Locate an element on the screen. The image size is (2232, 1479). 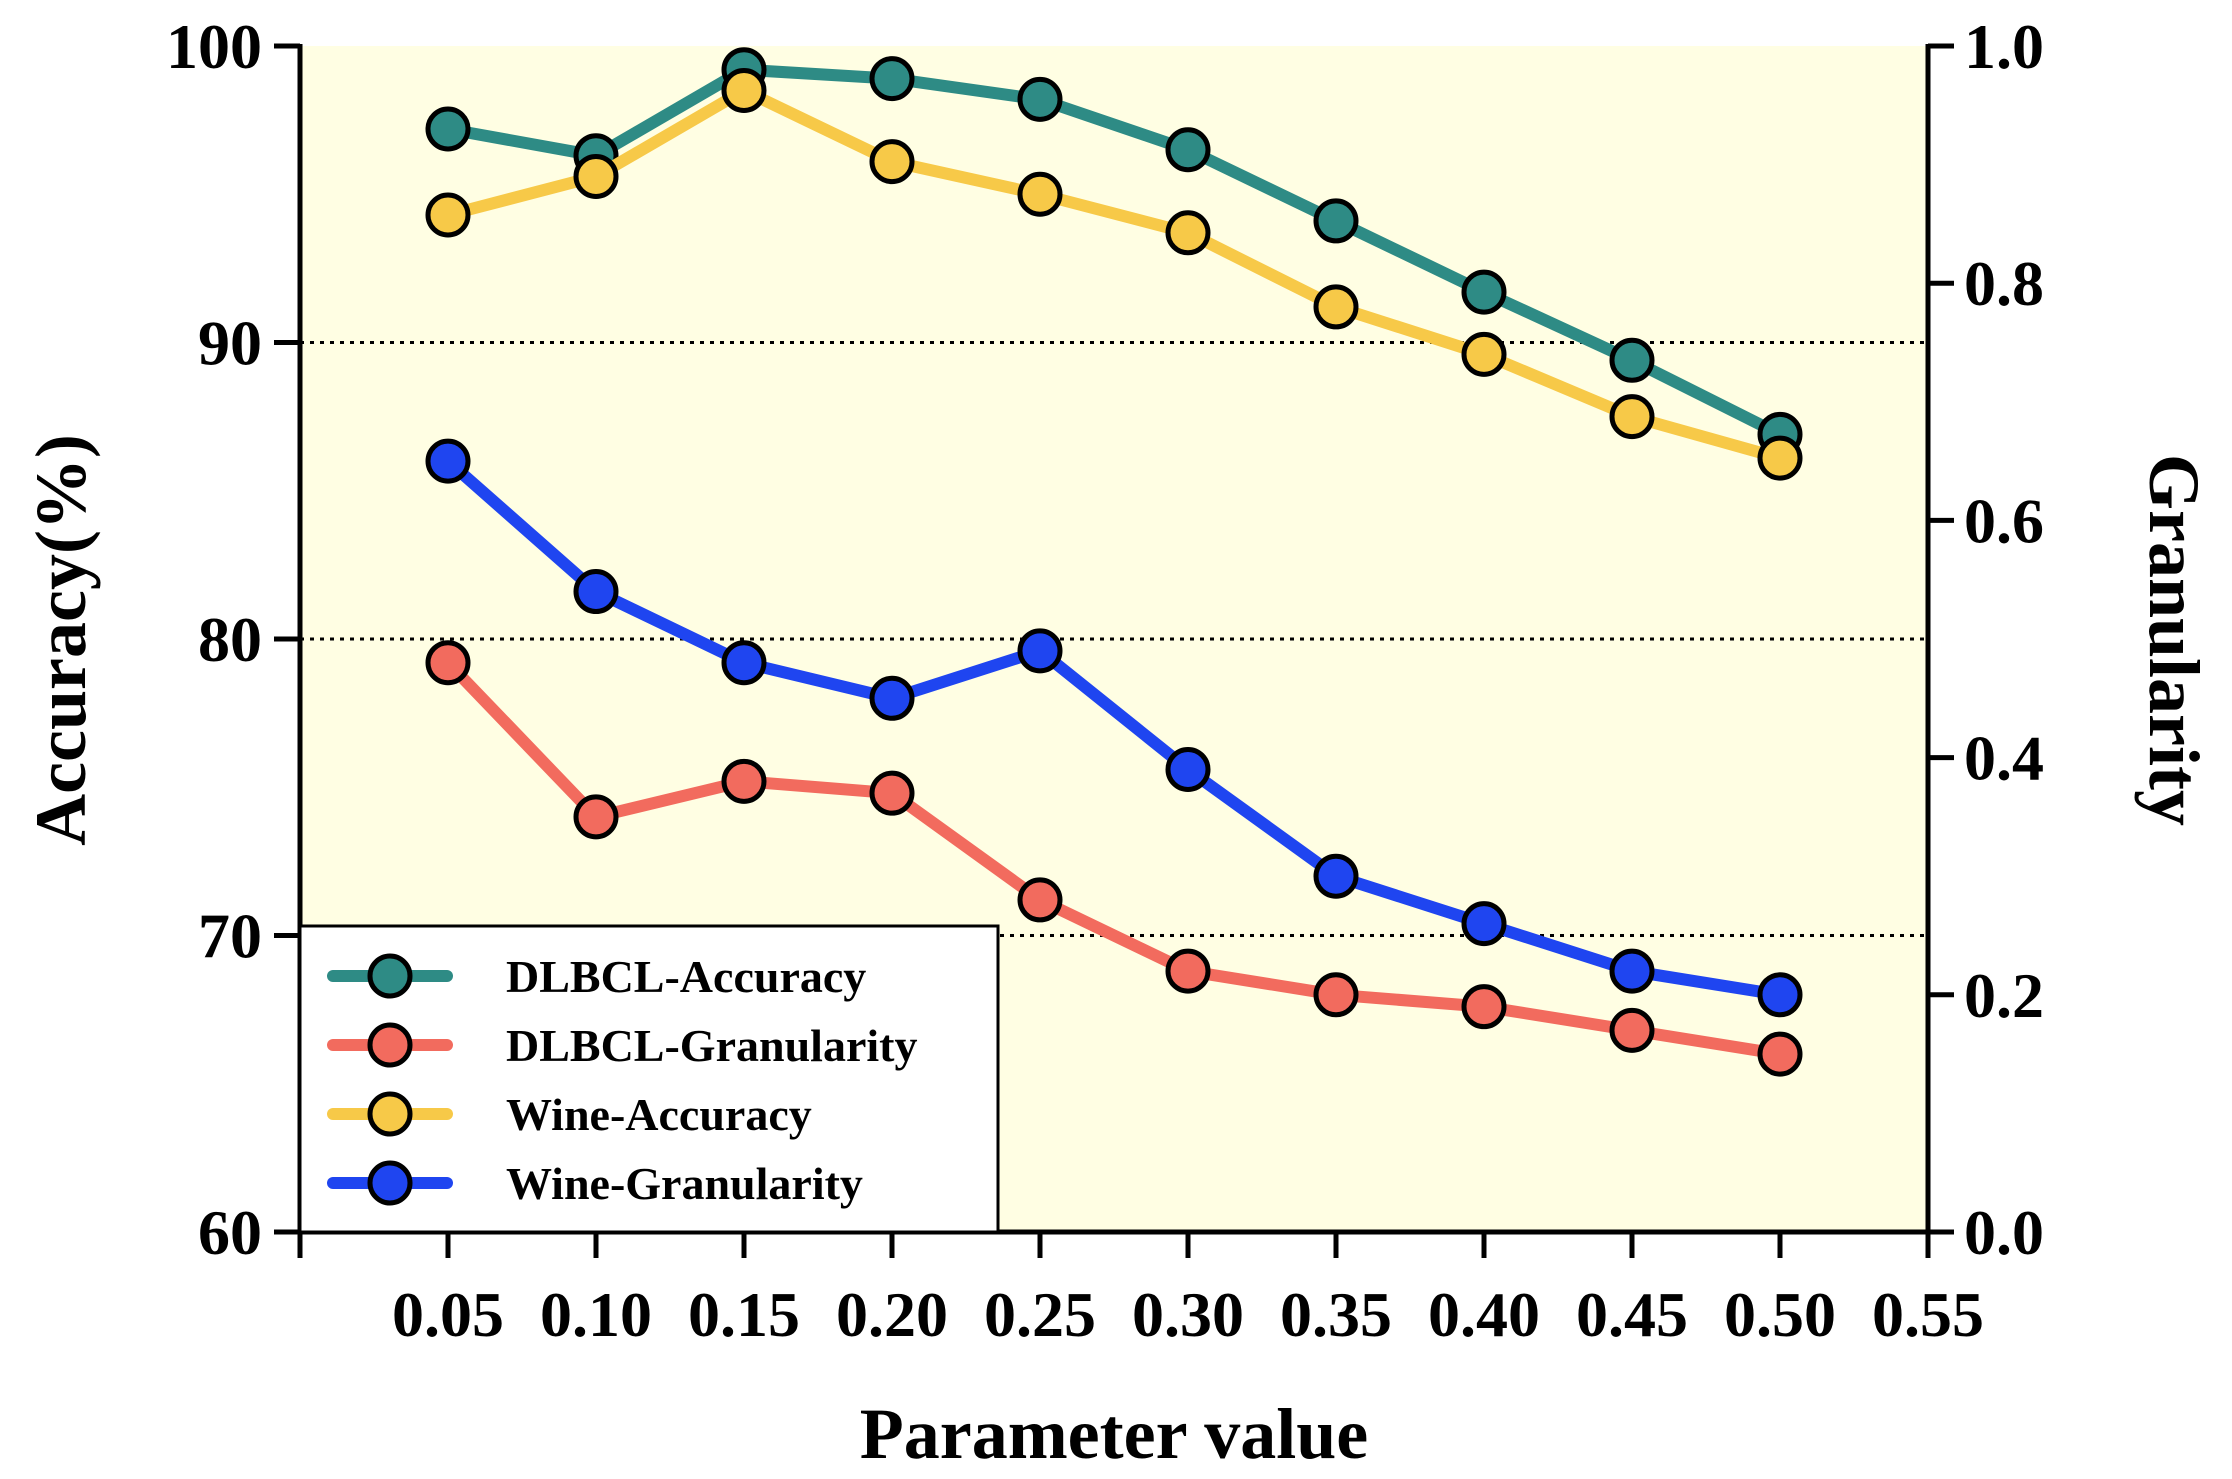
x-tick-label: 0.40 is located at coordinates (1484, 1314).